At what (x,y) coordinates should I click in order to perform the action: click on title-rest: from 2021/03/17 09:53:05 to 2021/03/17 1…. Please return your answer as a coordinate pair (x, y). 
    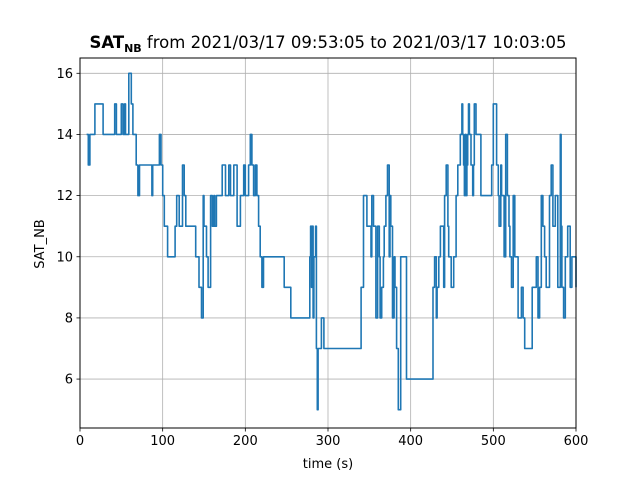
    Looking at the image, I should click on (354, 42).